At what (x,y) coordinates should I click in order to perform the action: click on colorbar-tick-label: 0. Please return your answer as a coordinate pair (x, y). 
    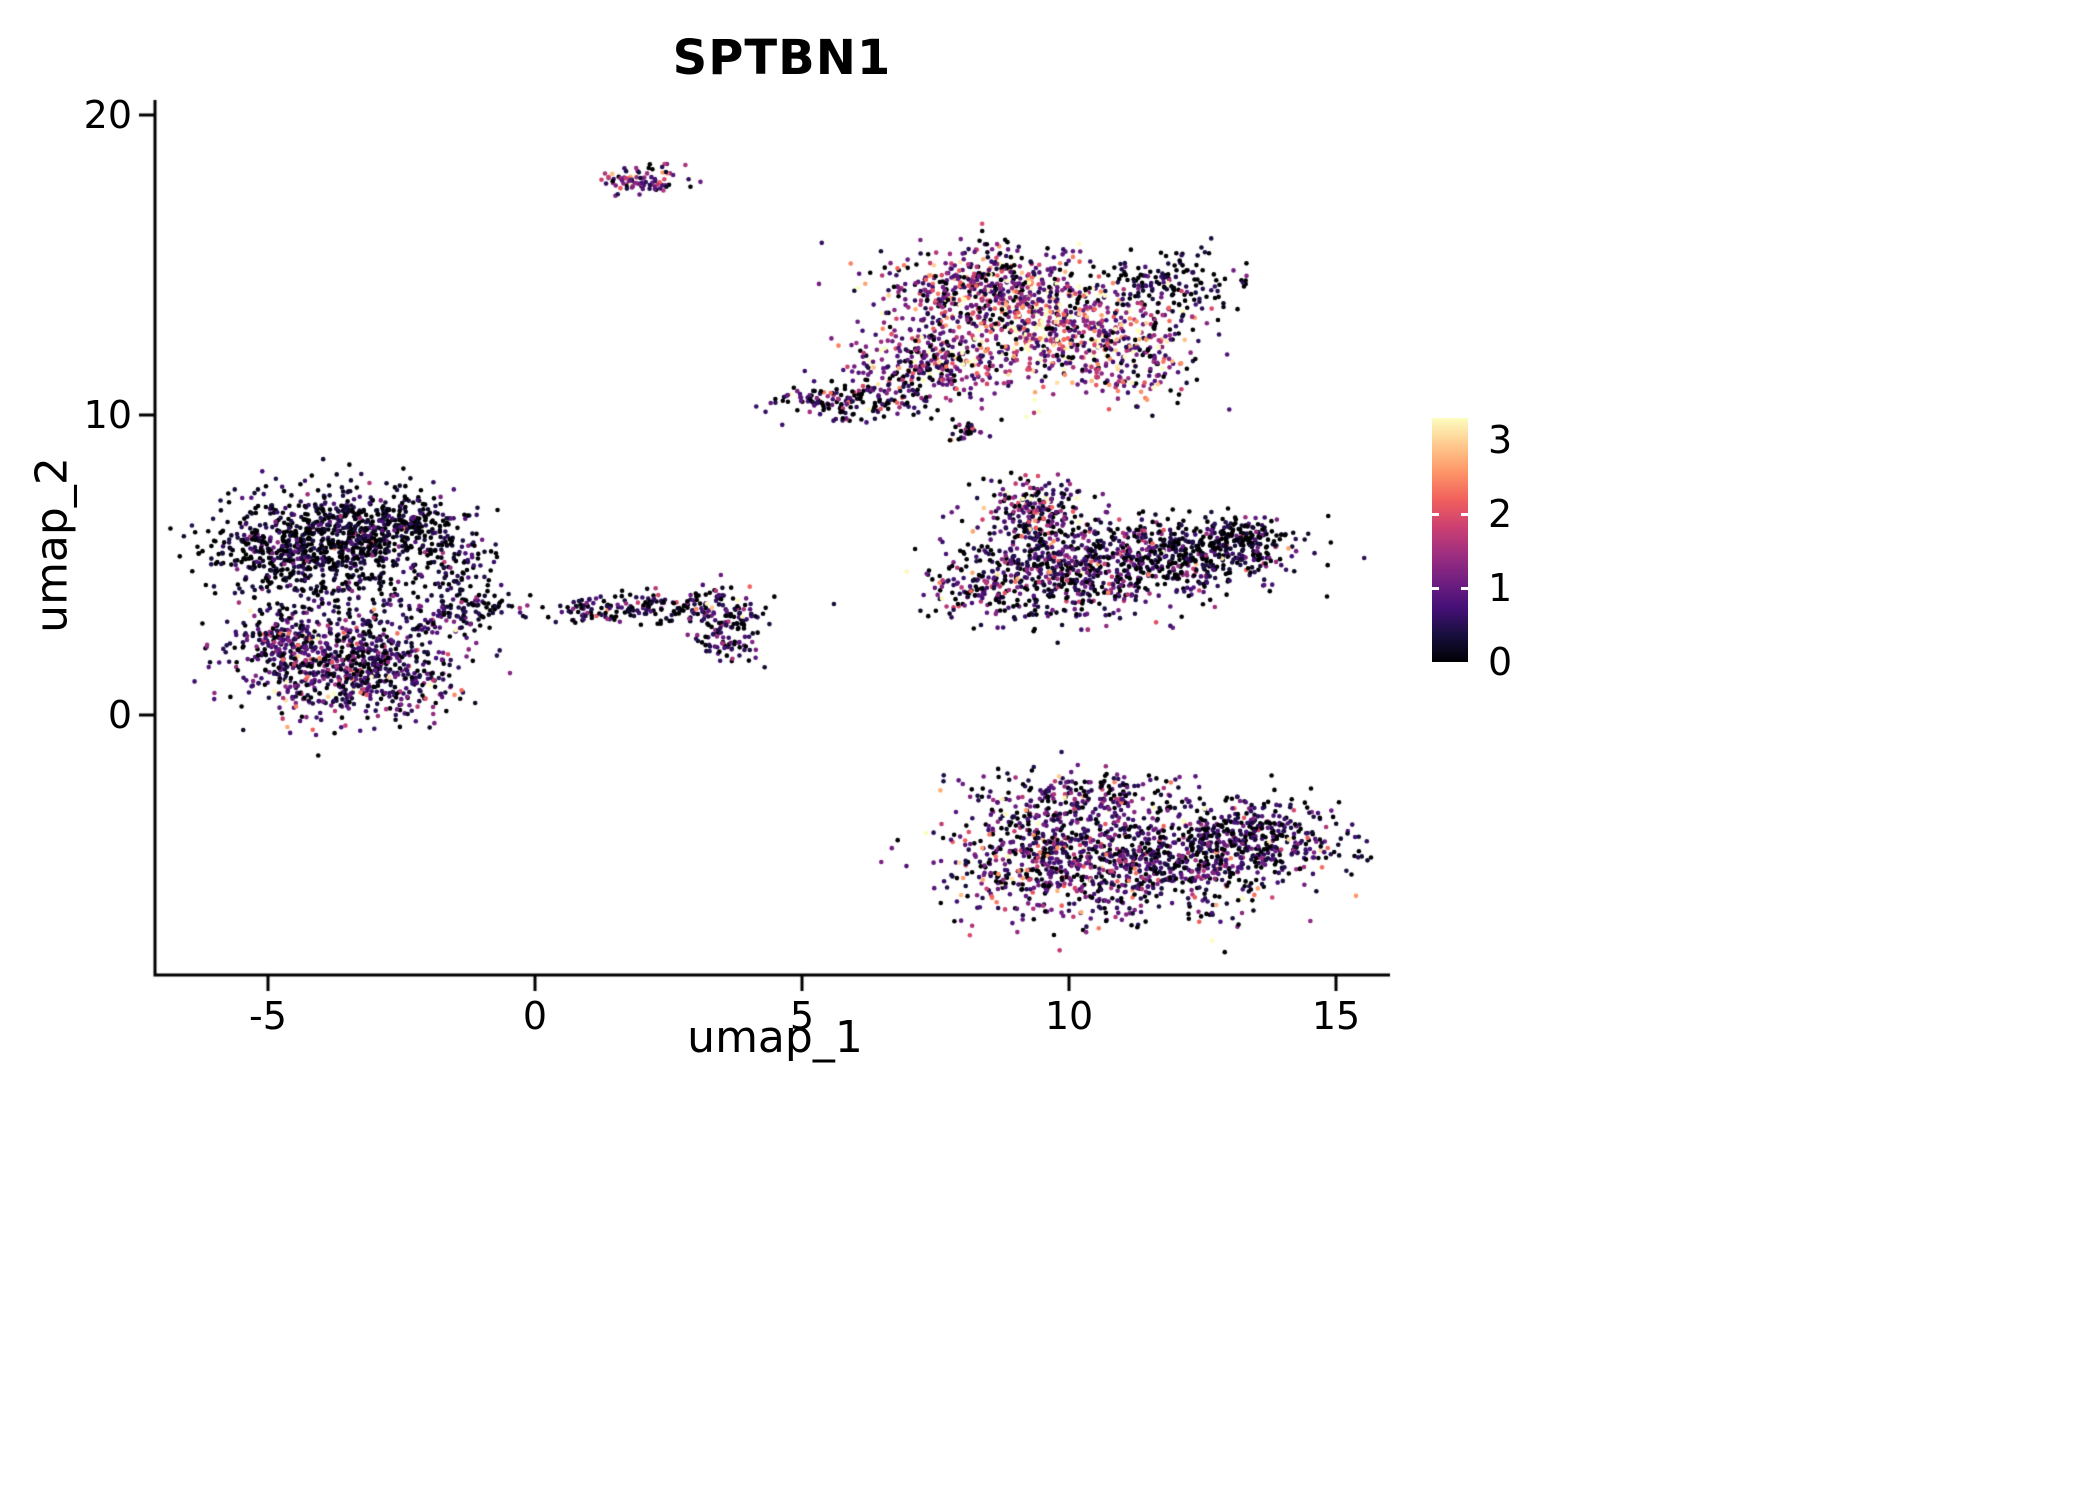
    Looking at the image, I should click on (1500, 662).